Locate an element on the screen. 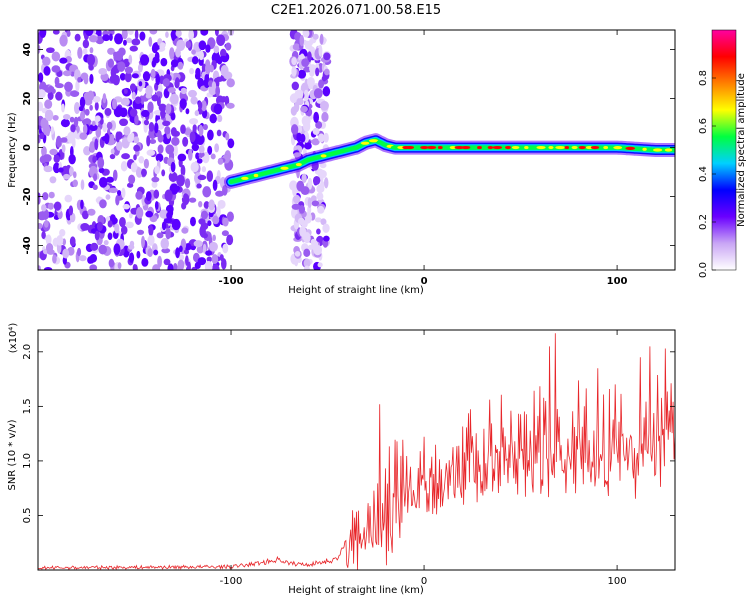 This screenshot has height=600, width=750. snr-y-tick-label: 1.5 is located at coordinates (27, 406).